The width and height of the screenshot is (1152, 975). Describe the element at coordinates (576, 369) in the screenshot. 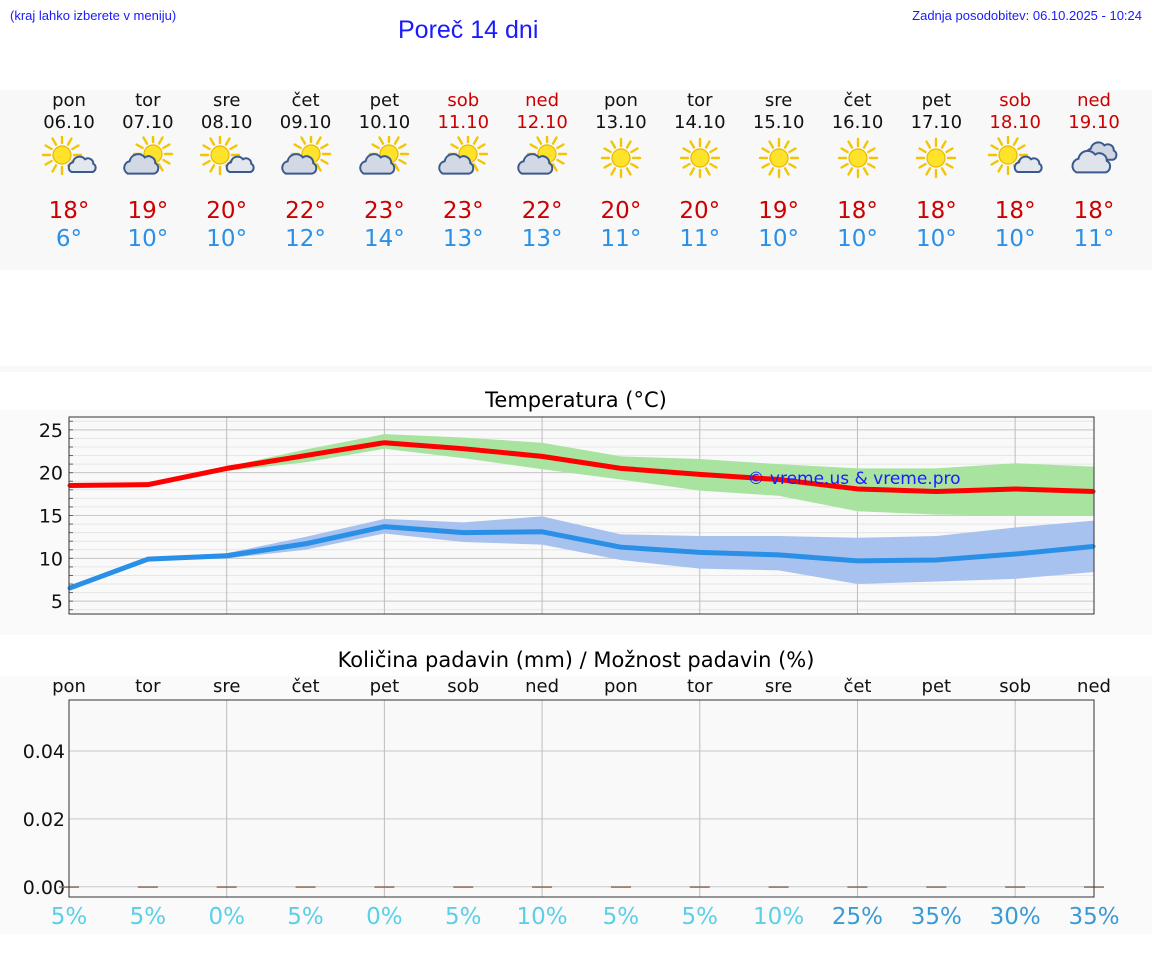

I see `separator-band` at that location.